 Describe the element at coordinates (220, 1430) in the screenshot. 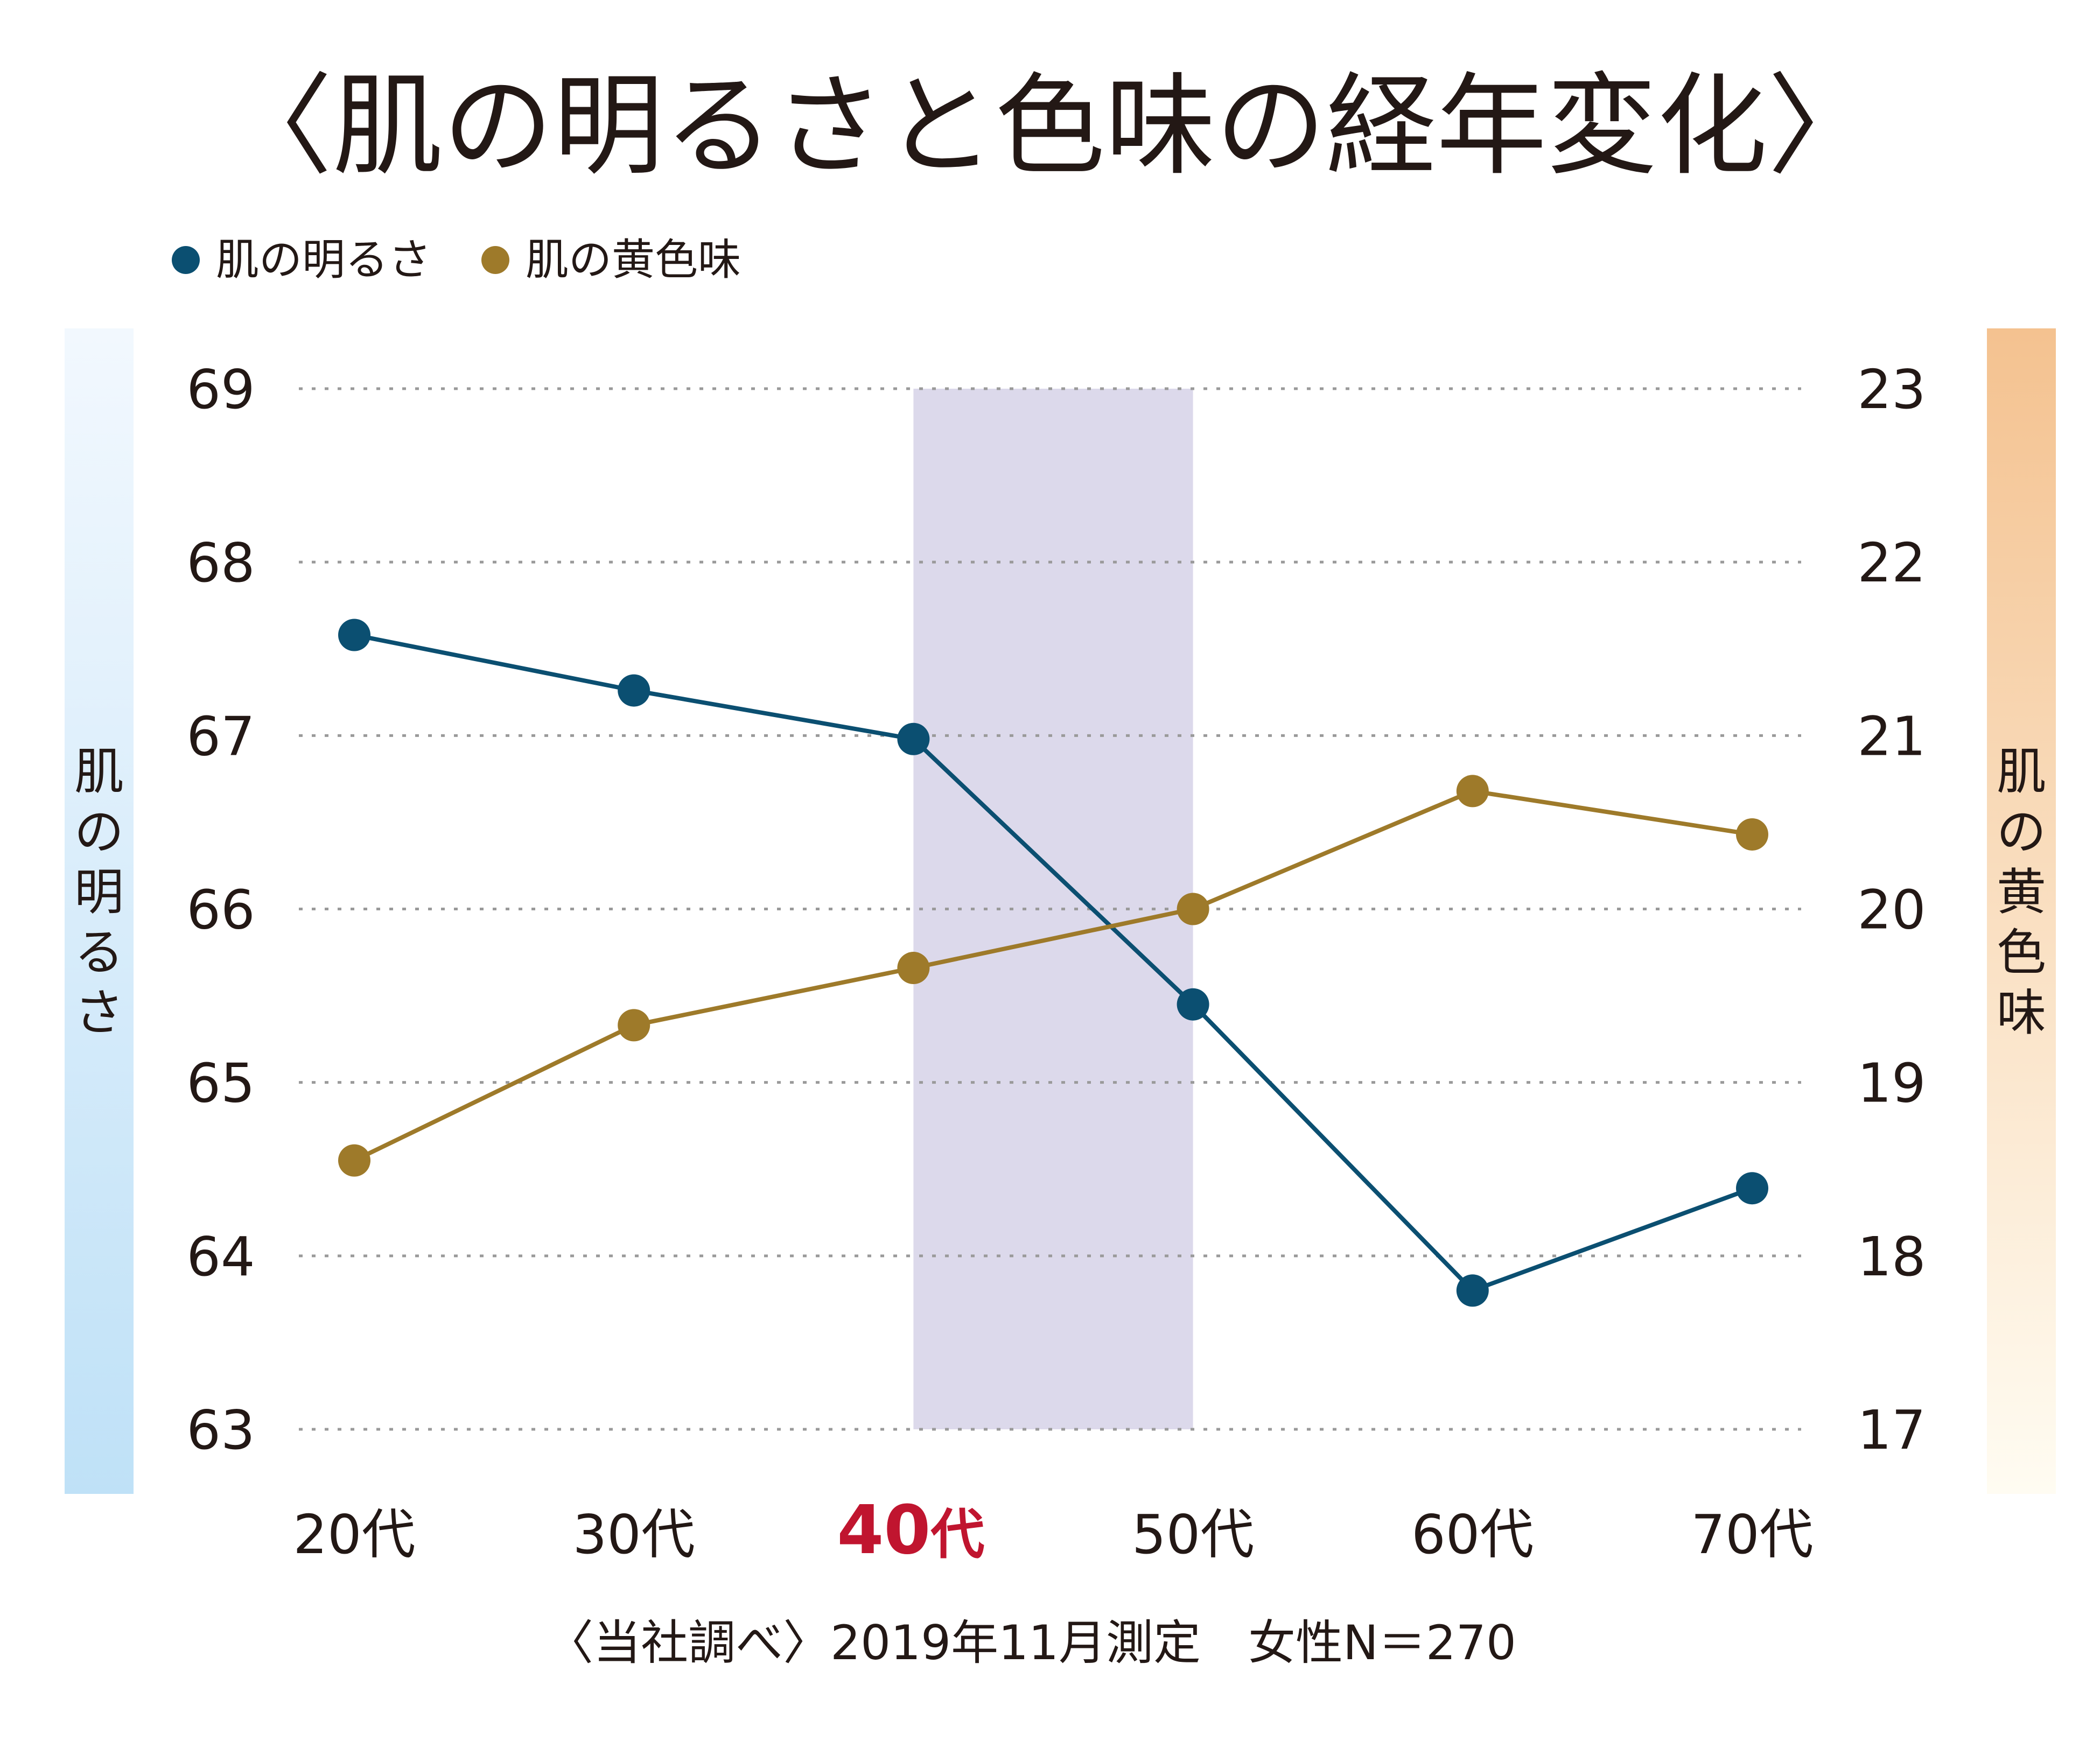

I see `left-tick-label: 63` at that location.